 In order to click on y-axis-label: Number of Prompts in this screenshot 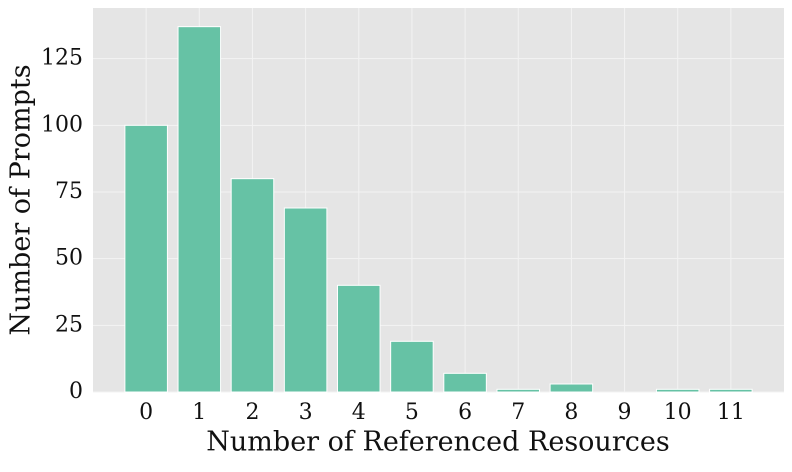, I will do `click(21, 199)`.